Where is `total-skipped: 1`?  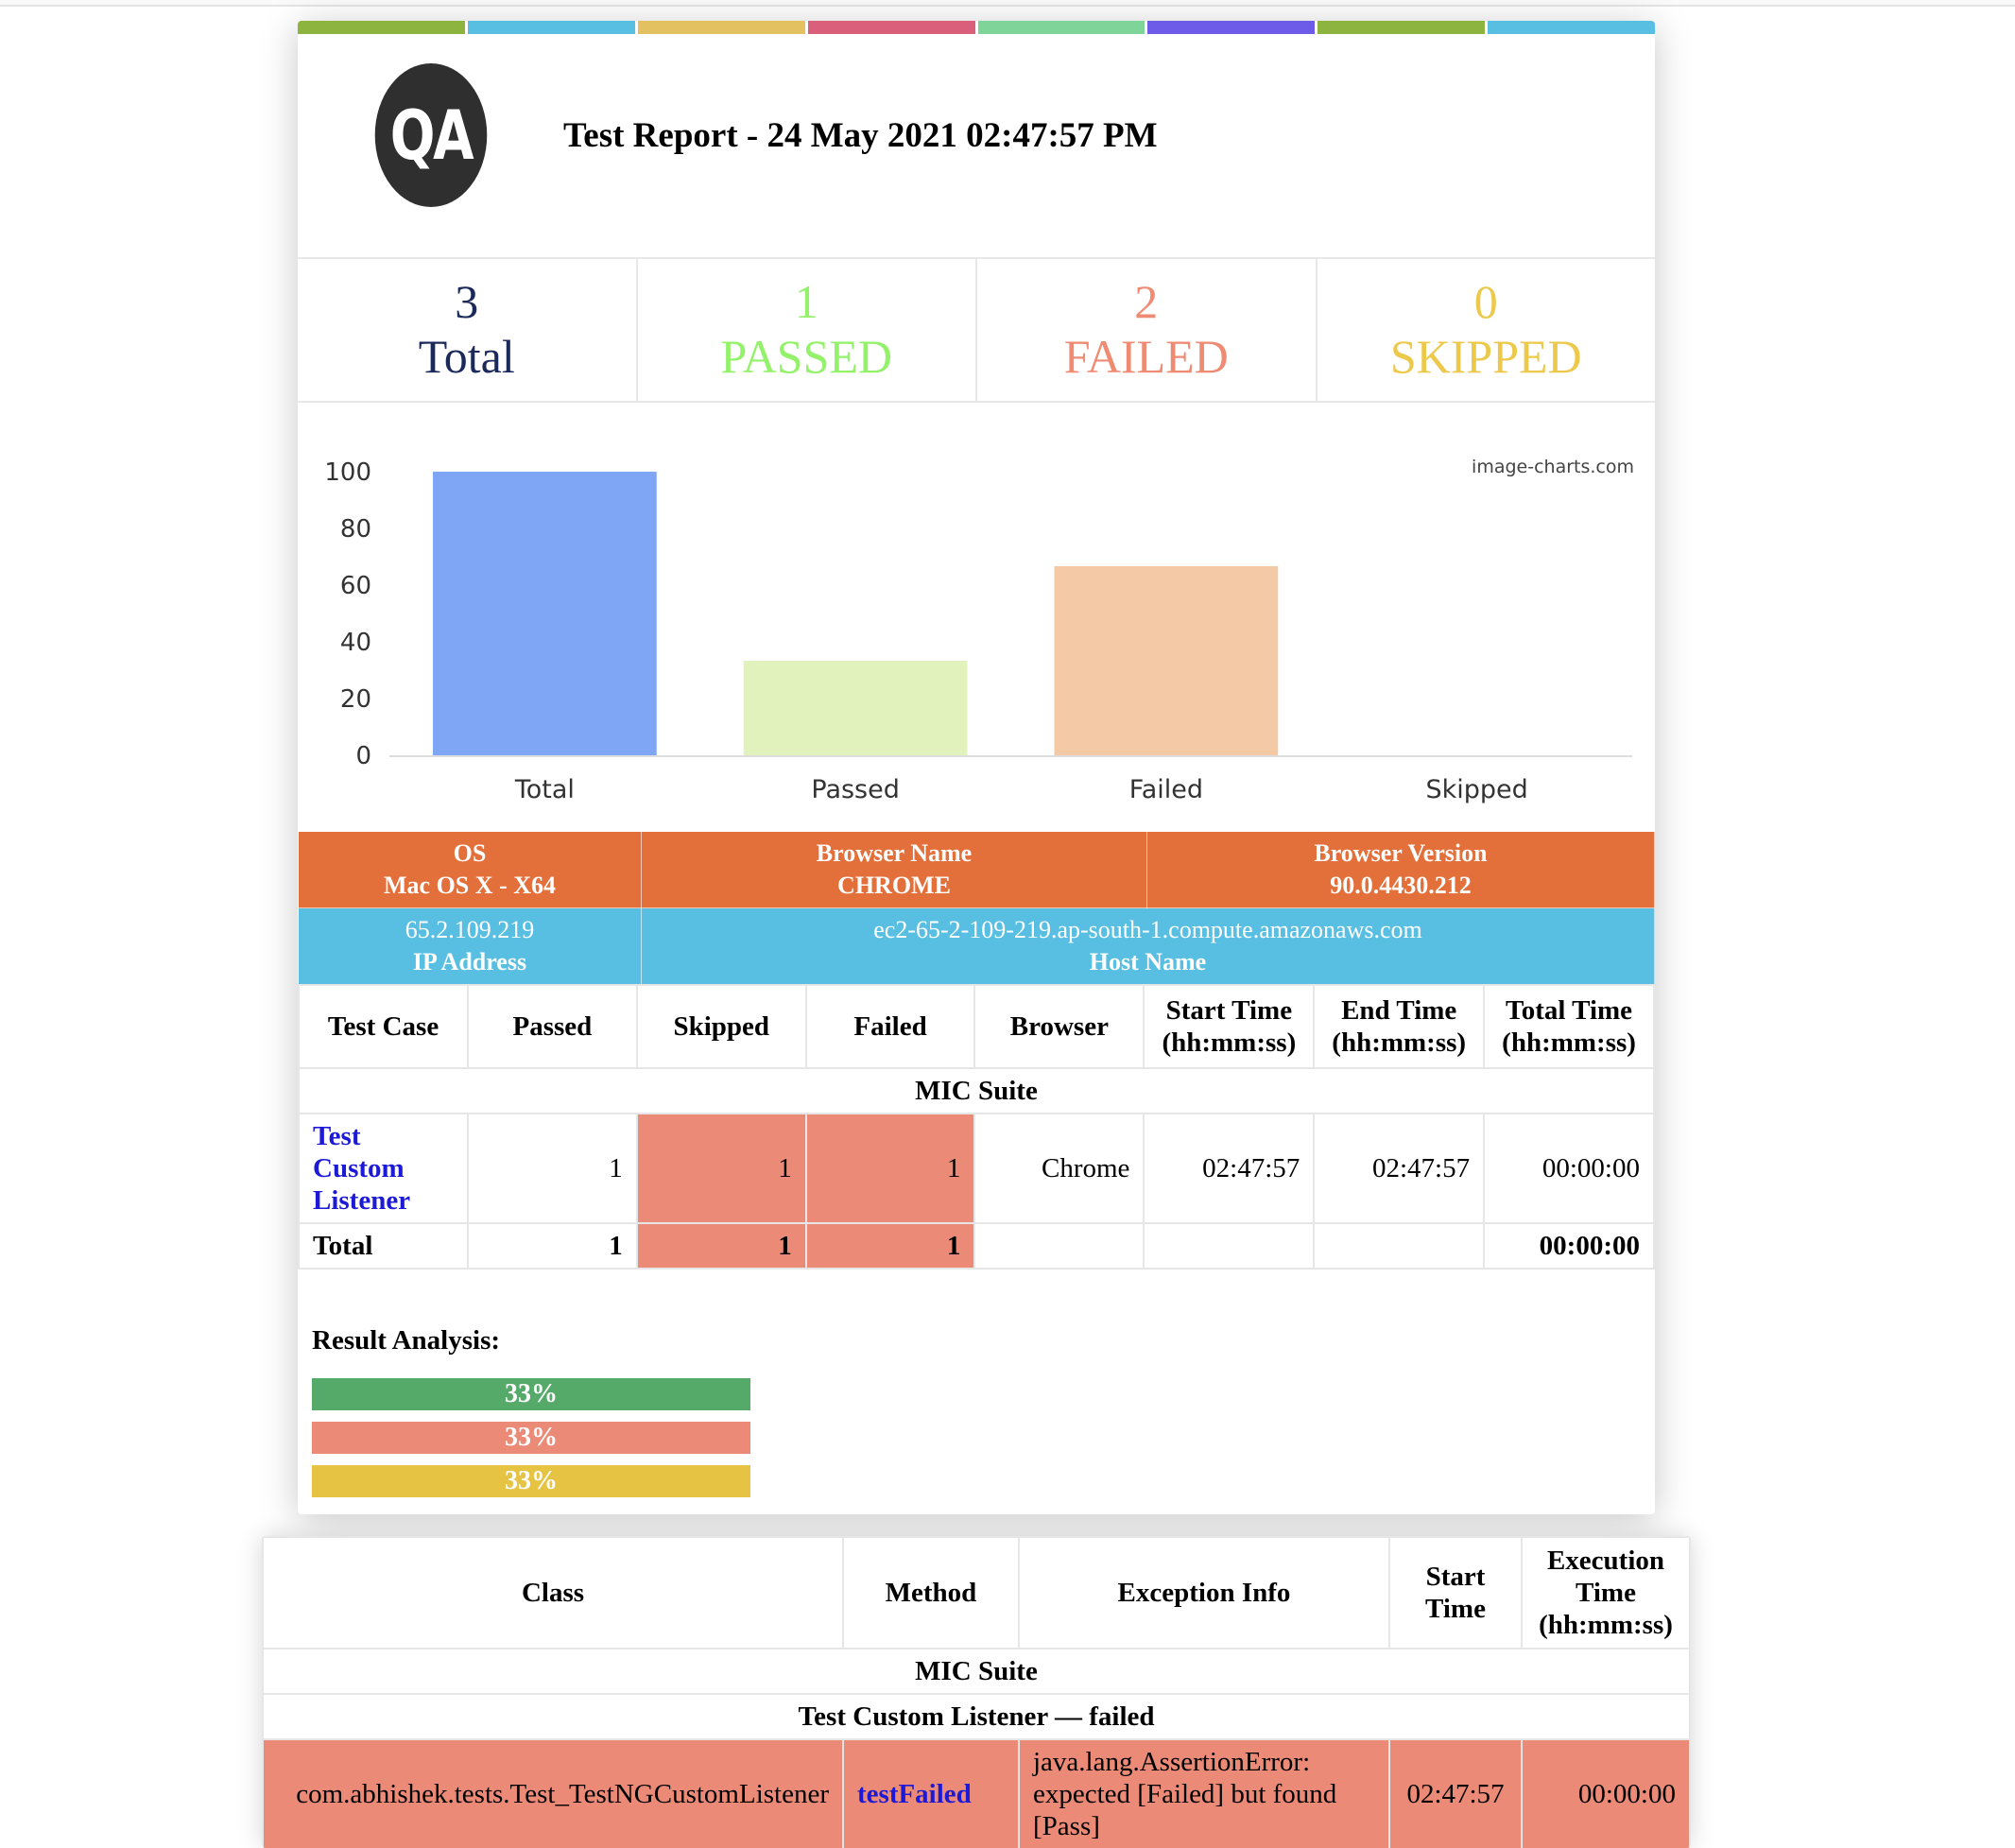
total-skipped: 1 is located at coordinates (721, 1245).